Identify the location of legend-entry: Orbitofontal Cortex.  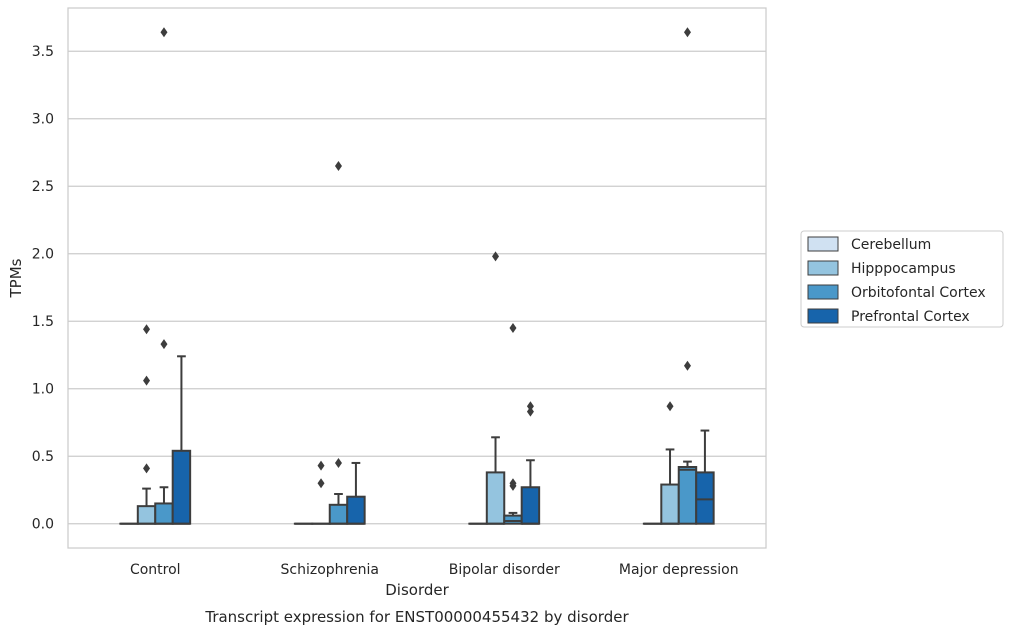
(918, 293).